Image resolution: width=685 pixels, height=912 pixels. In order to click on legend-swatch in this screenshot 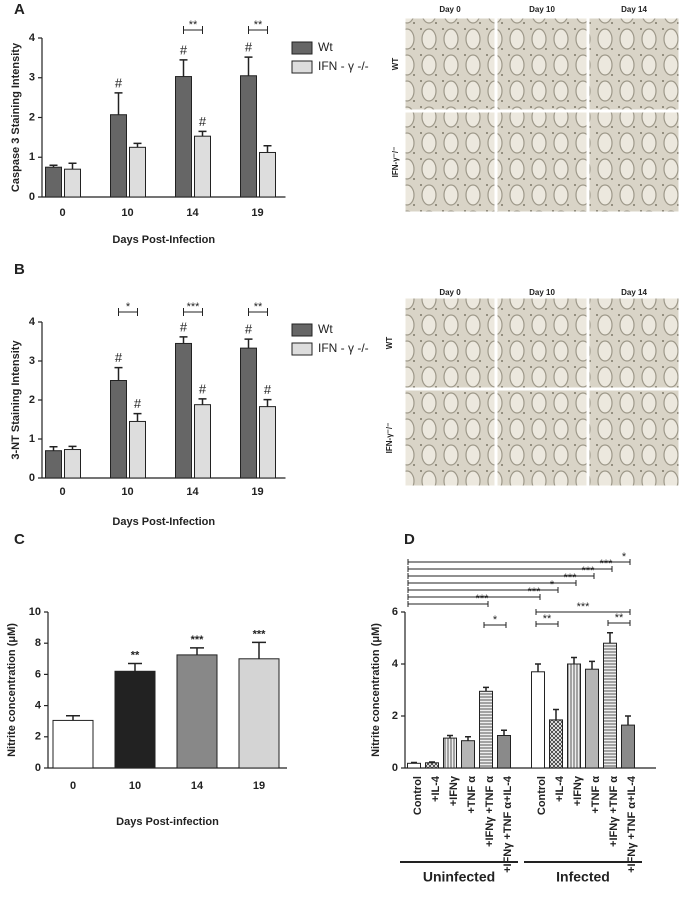, I will do `click(302, 349)`.